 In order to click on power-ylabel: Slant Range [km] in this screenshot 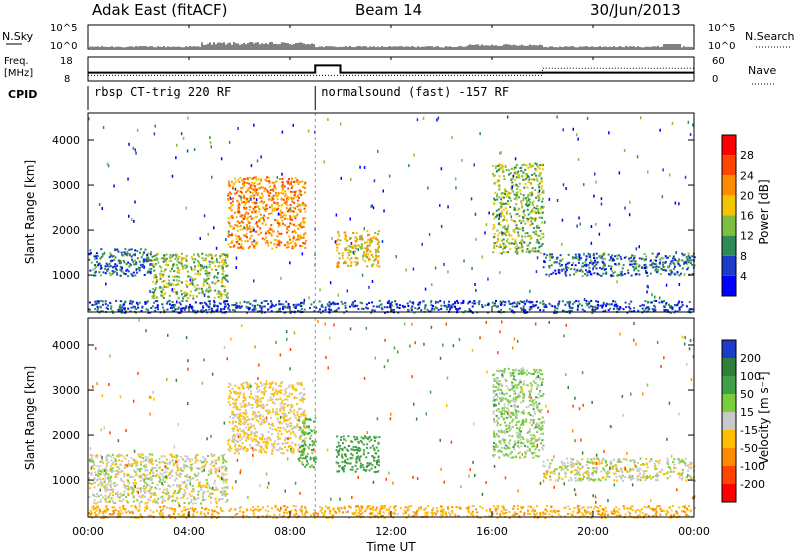, I will do `click(30, 212)`.